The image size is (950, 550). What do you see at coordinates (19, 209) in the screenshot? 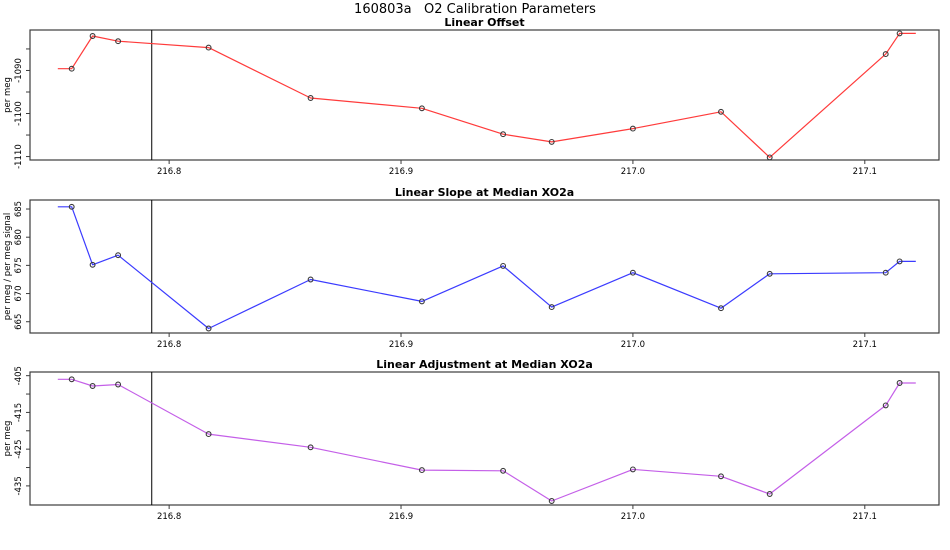
I see `y-tick-label: 685` at bounding box center [19, 209].